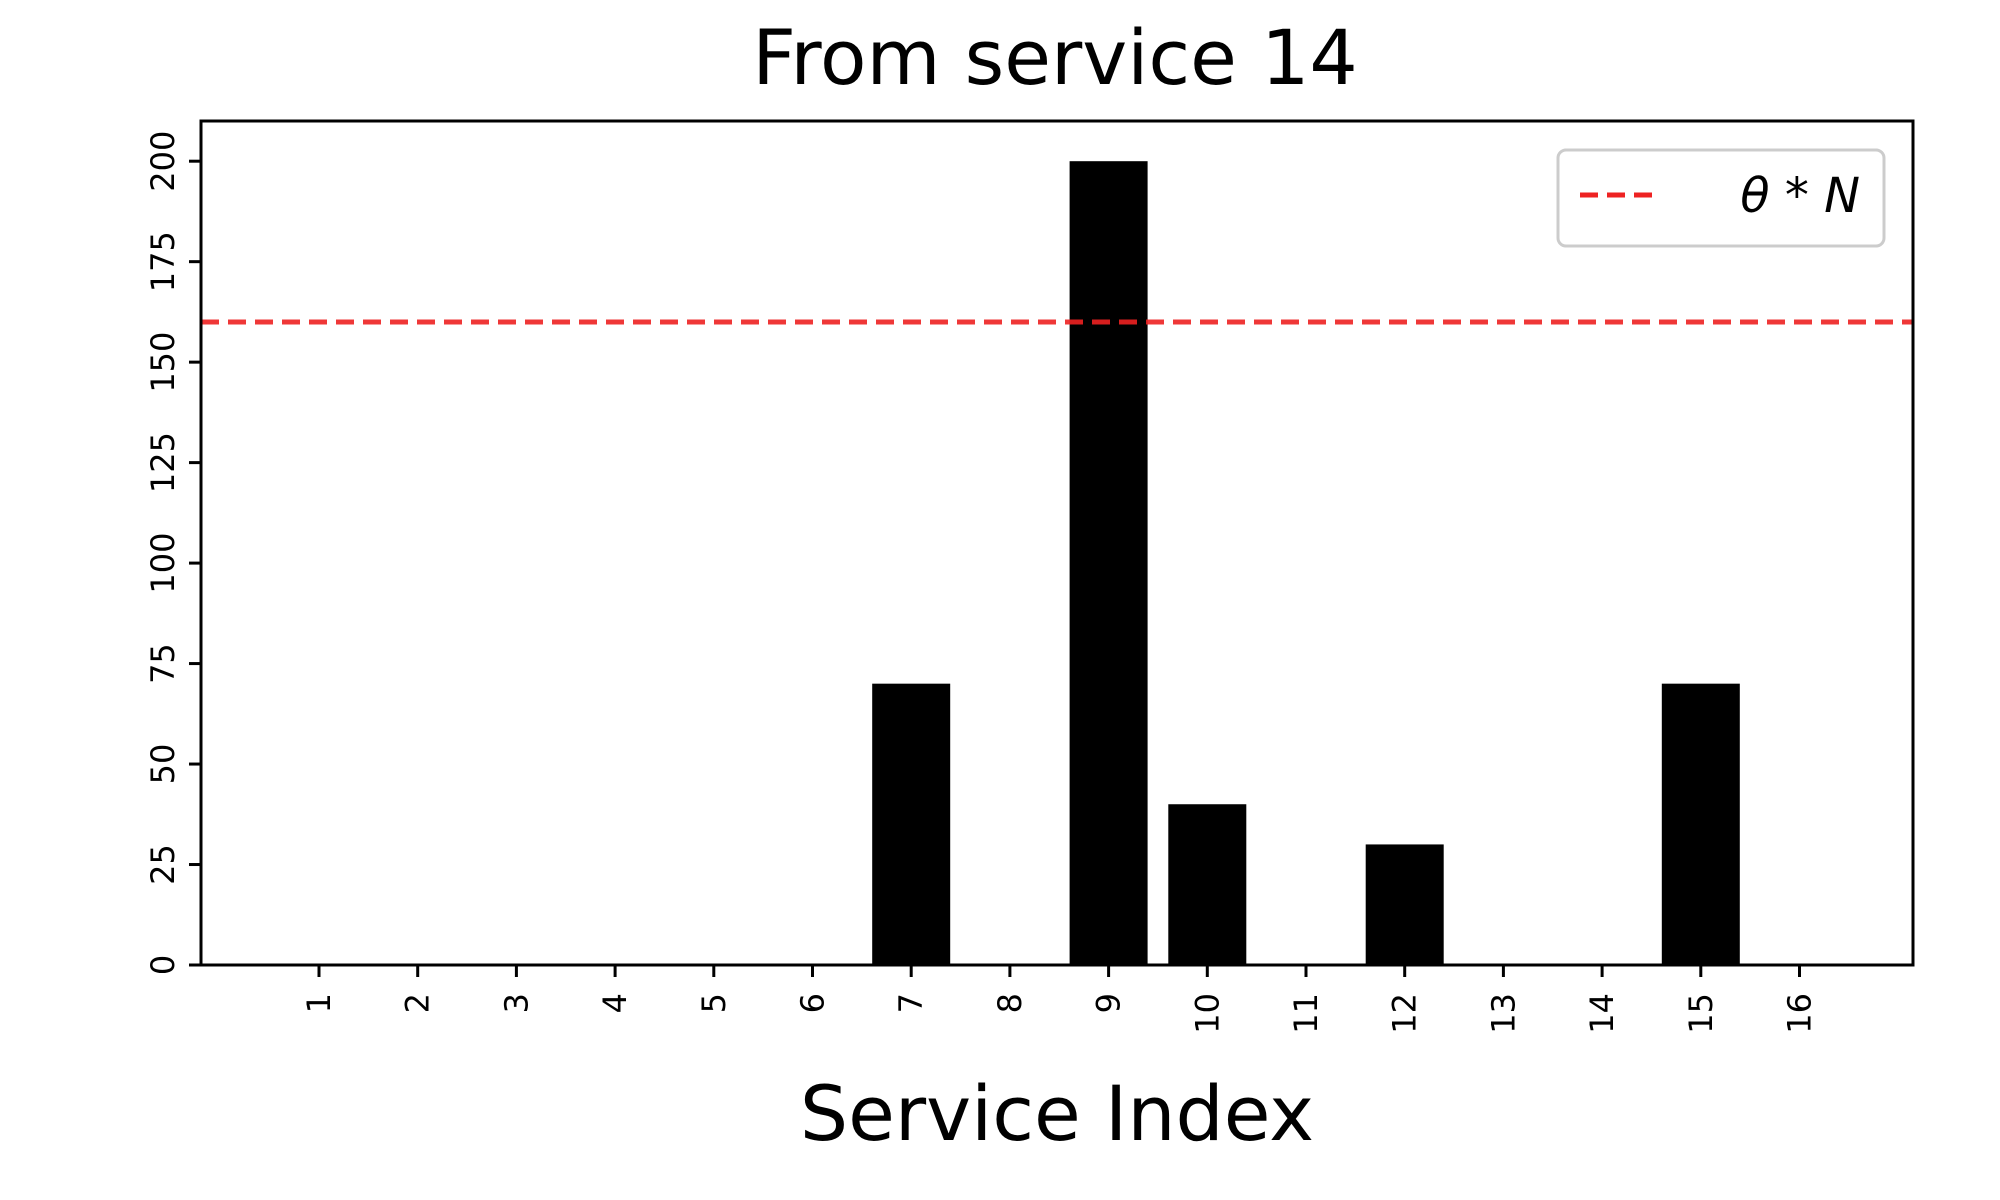 This screenshot has width=2000, height=1200. I want to click on y-tick-label-200: 200, so click(163, 161).